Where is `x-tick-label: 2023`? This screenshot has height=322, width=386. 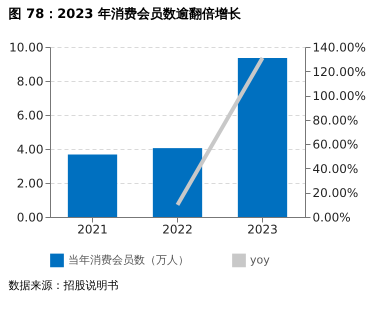 x-tick-label: 2023 is located at coordinates (262, 229).